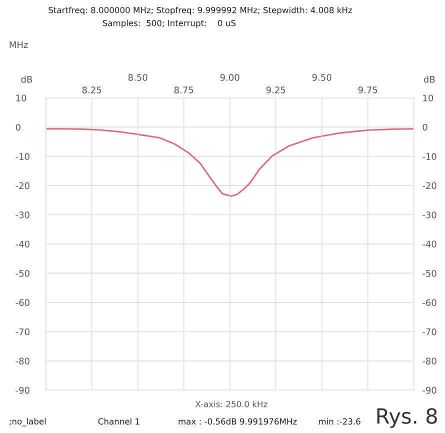 This screenshot has height=433, width=445. Describe the element at coordinates (276, 90) in the screenshot. I see `x-tick-label: 9.25` at that location.